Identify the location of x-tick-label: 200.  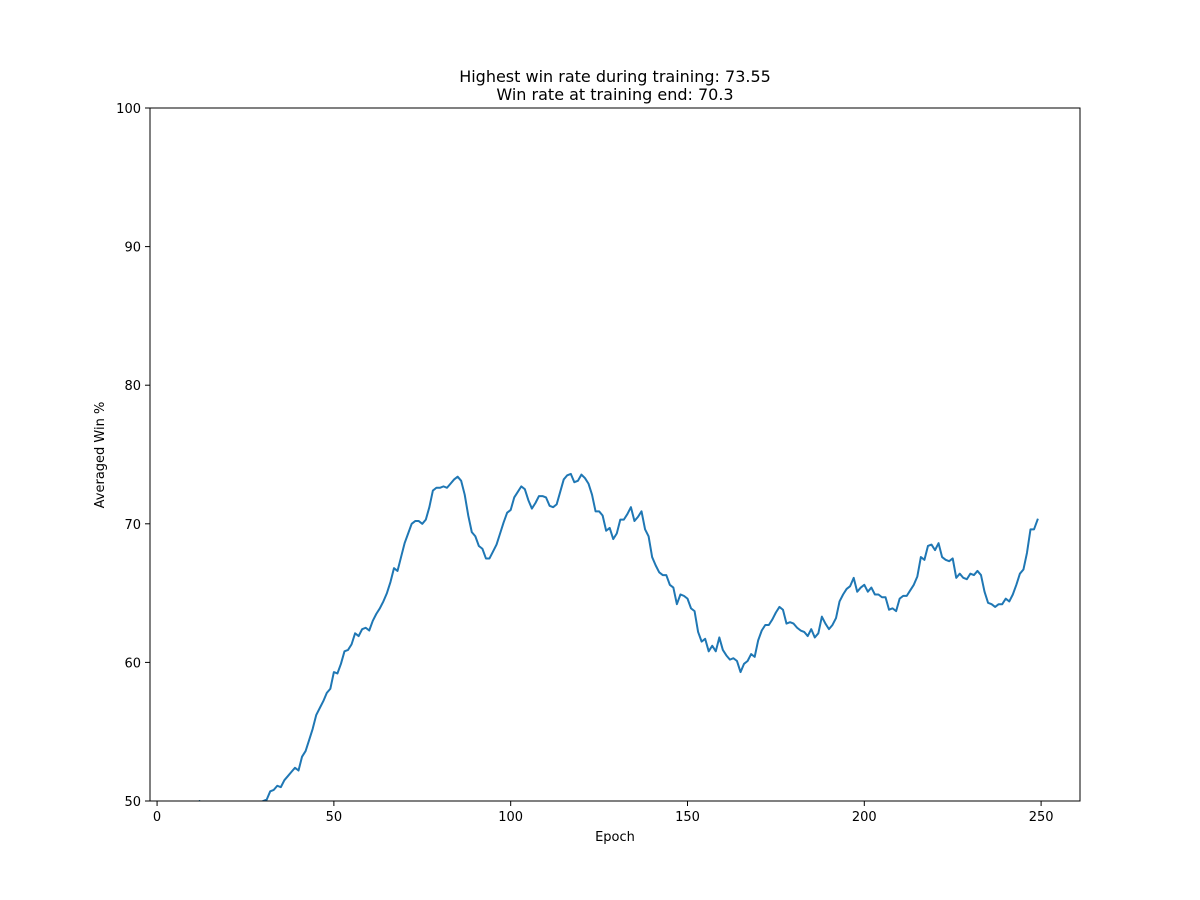
(864, 817).